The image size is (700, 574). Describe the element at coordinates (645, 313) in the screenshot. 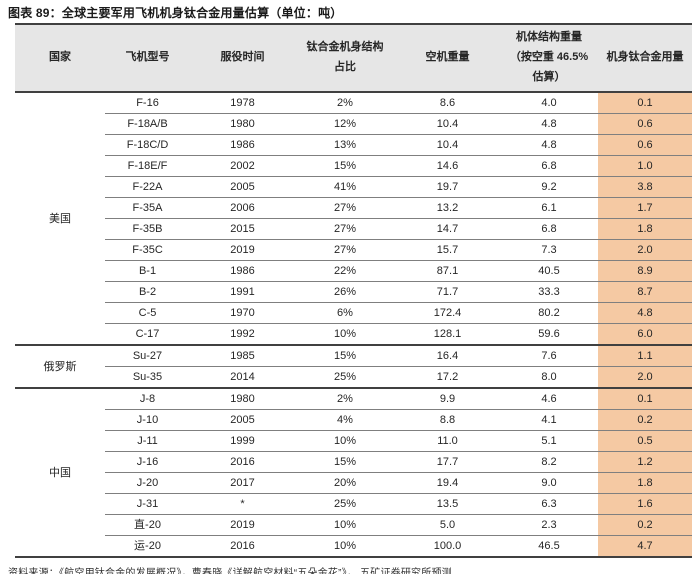

I see `ti-usage-cell: 4.8` at that location.